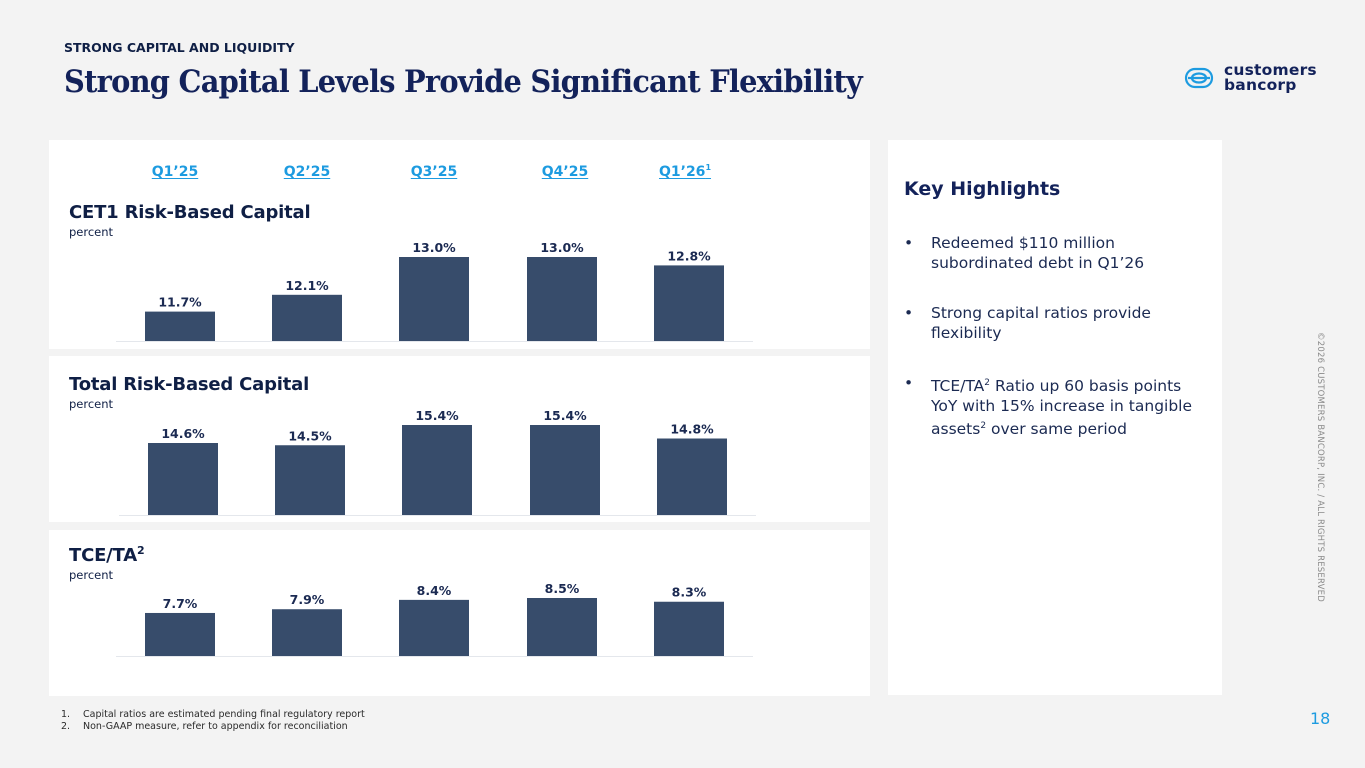 The height and width of the screenshot is (768, 1365). I want to click on quarter-label-text: Q3’25, so click(434, 172).